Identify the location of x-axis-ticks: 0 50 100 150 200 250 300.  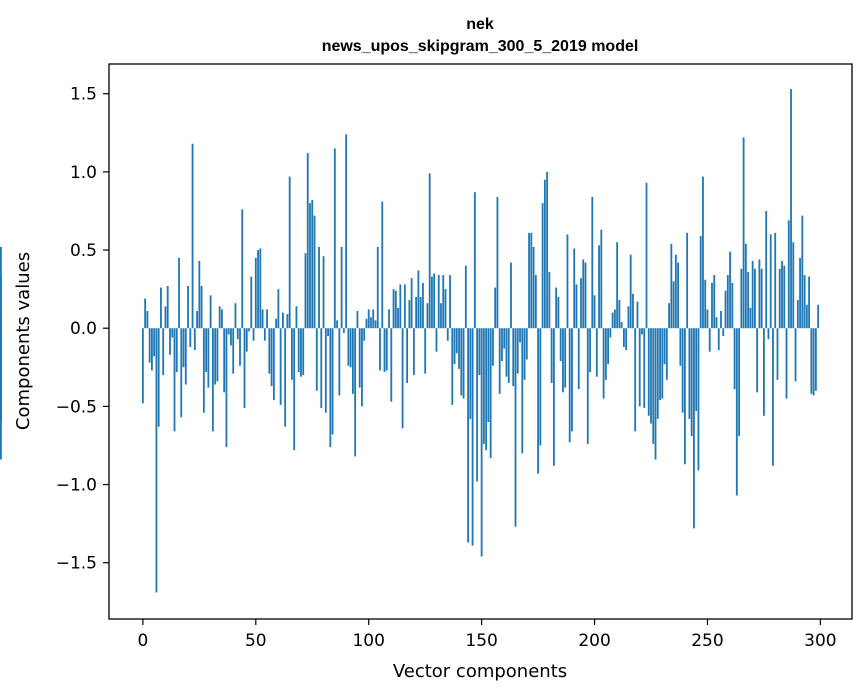
(487, 635).